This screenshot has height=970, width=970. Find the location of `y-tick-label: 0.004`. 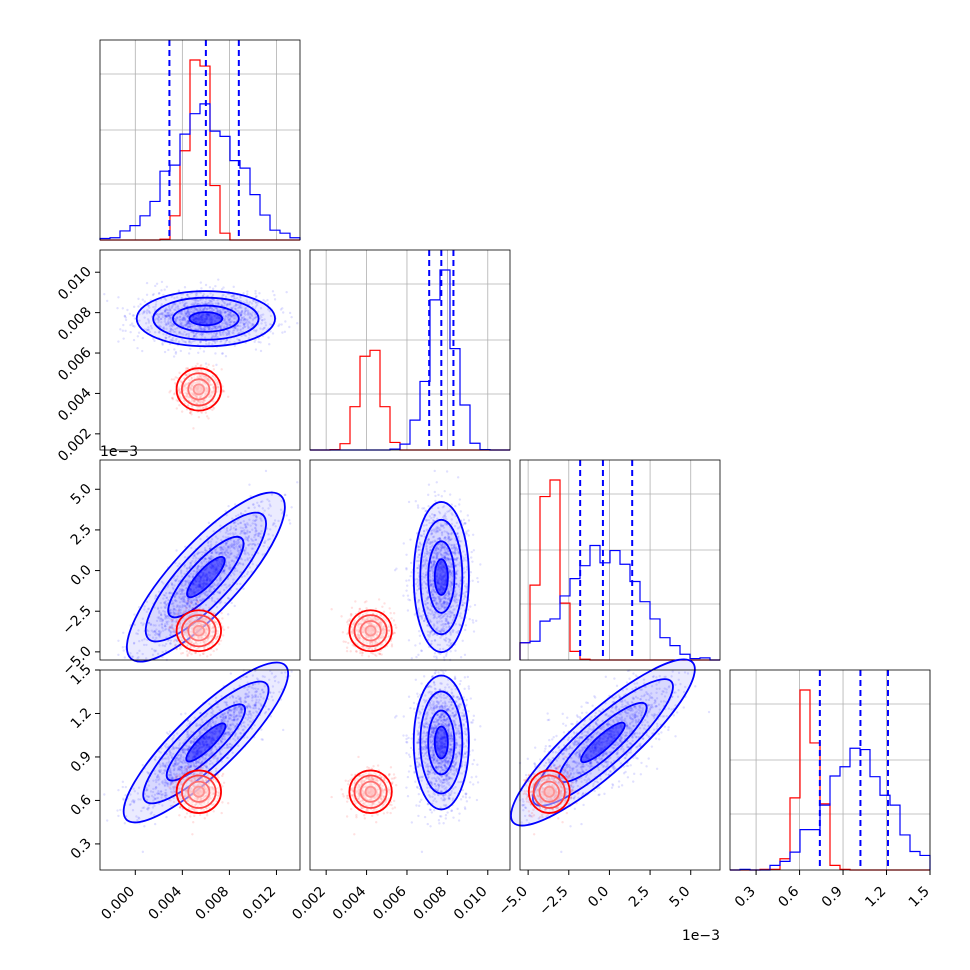

y-tick-label: 0.004 is located at coordinates (75, 405).